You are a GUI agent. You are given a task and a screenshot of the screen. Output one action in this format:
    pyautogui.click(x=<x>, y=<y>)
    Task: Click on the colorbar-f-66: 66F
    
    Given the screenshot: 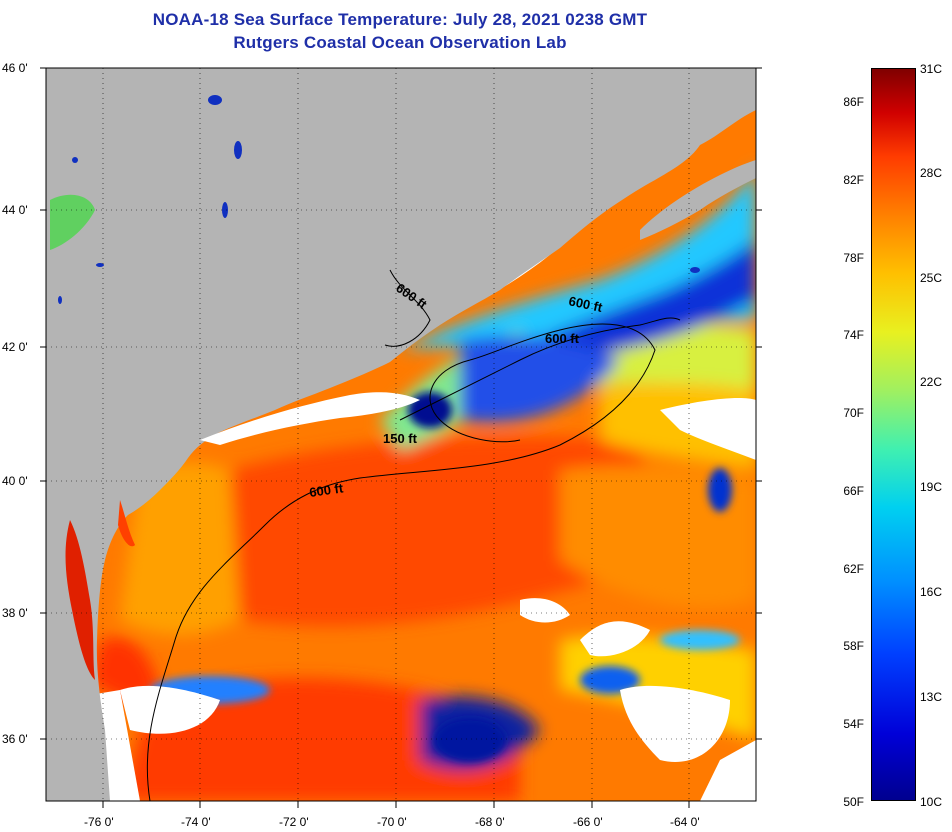 What is the action you would take?
    pyautogui.click(x=853, y=491)
    